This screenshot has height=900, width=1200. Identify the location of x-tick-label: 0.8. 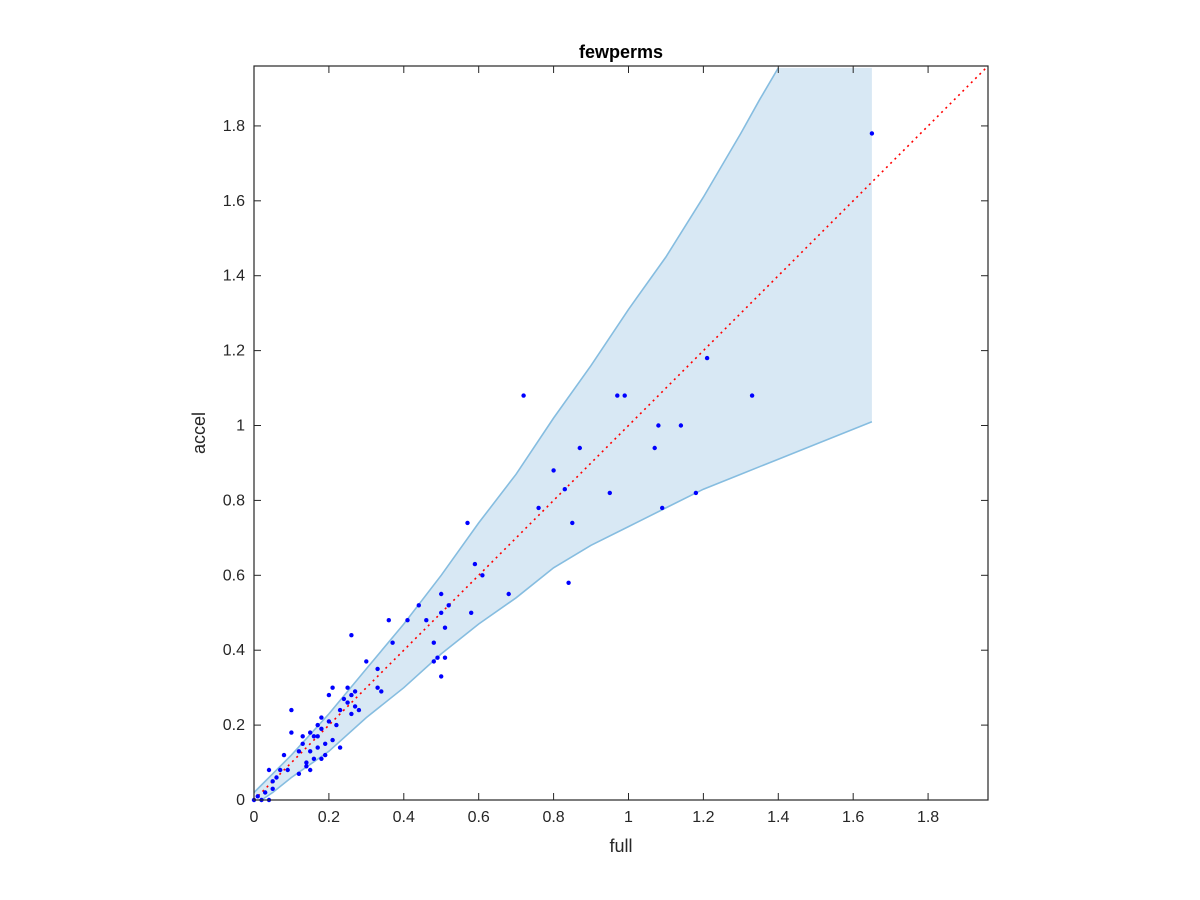
(553, 817).